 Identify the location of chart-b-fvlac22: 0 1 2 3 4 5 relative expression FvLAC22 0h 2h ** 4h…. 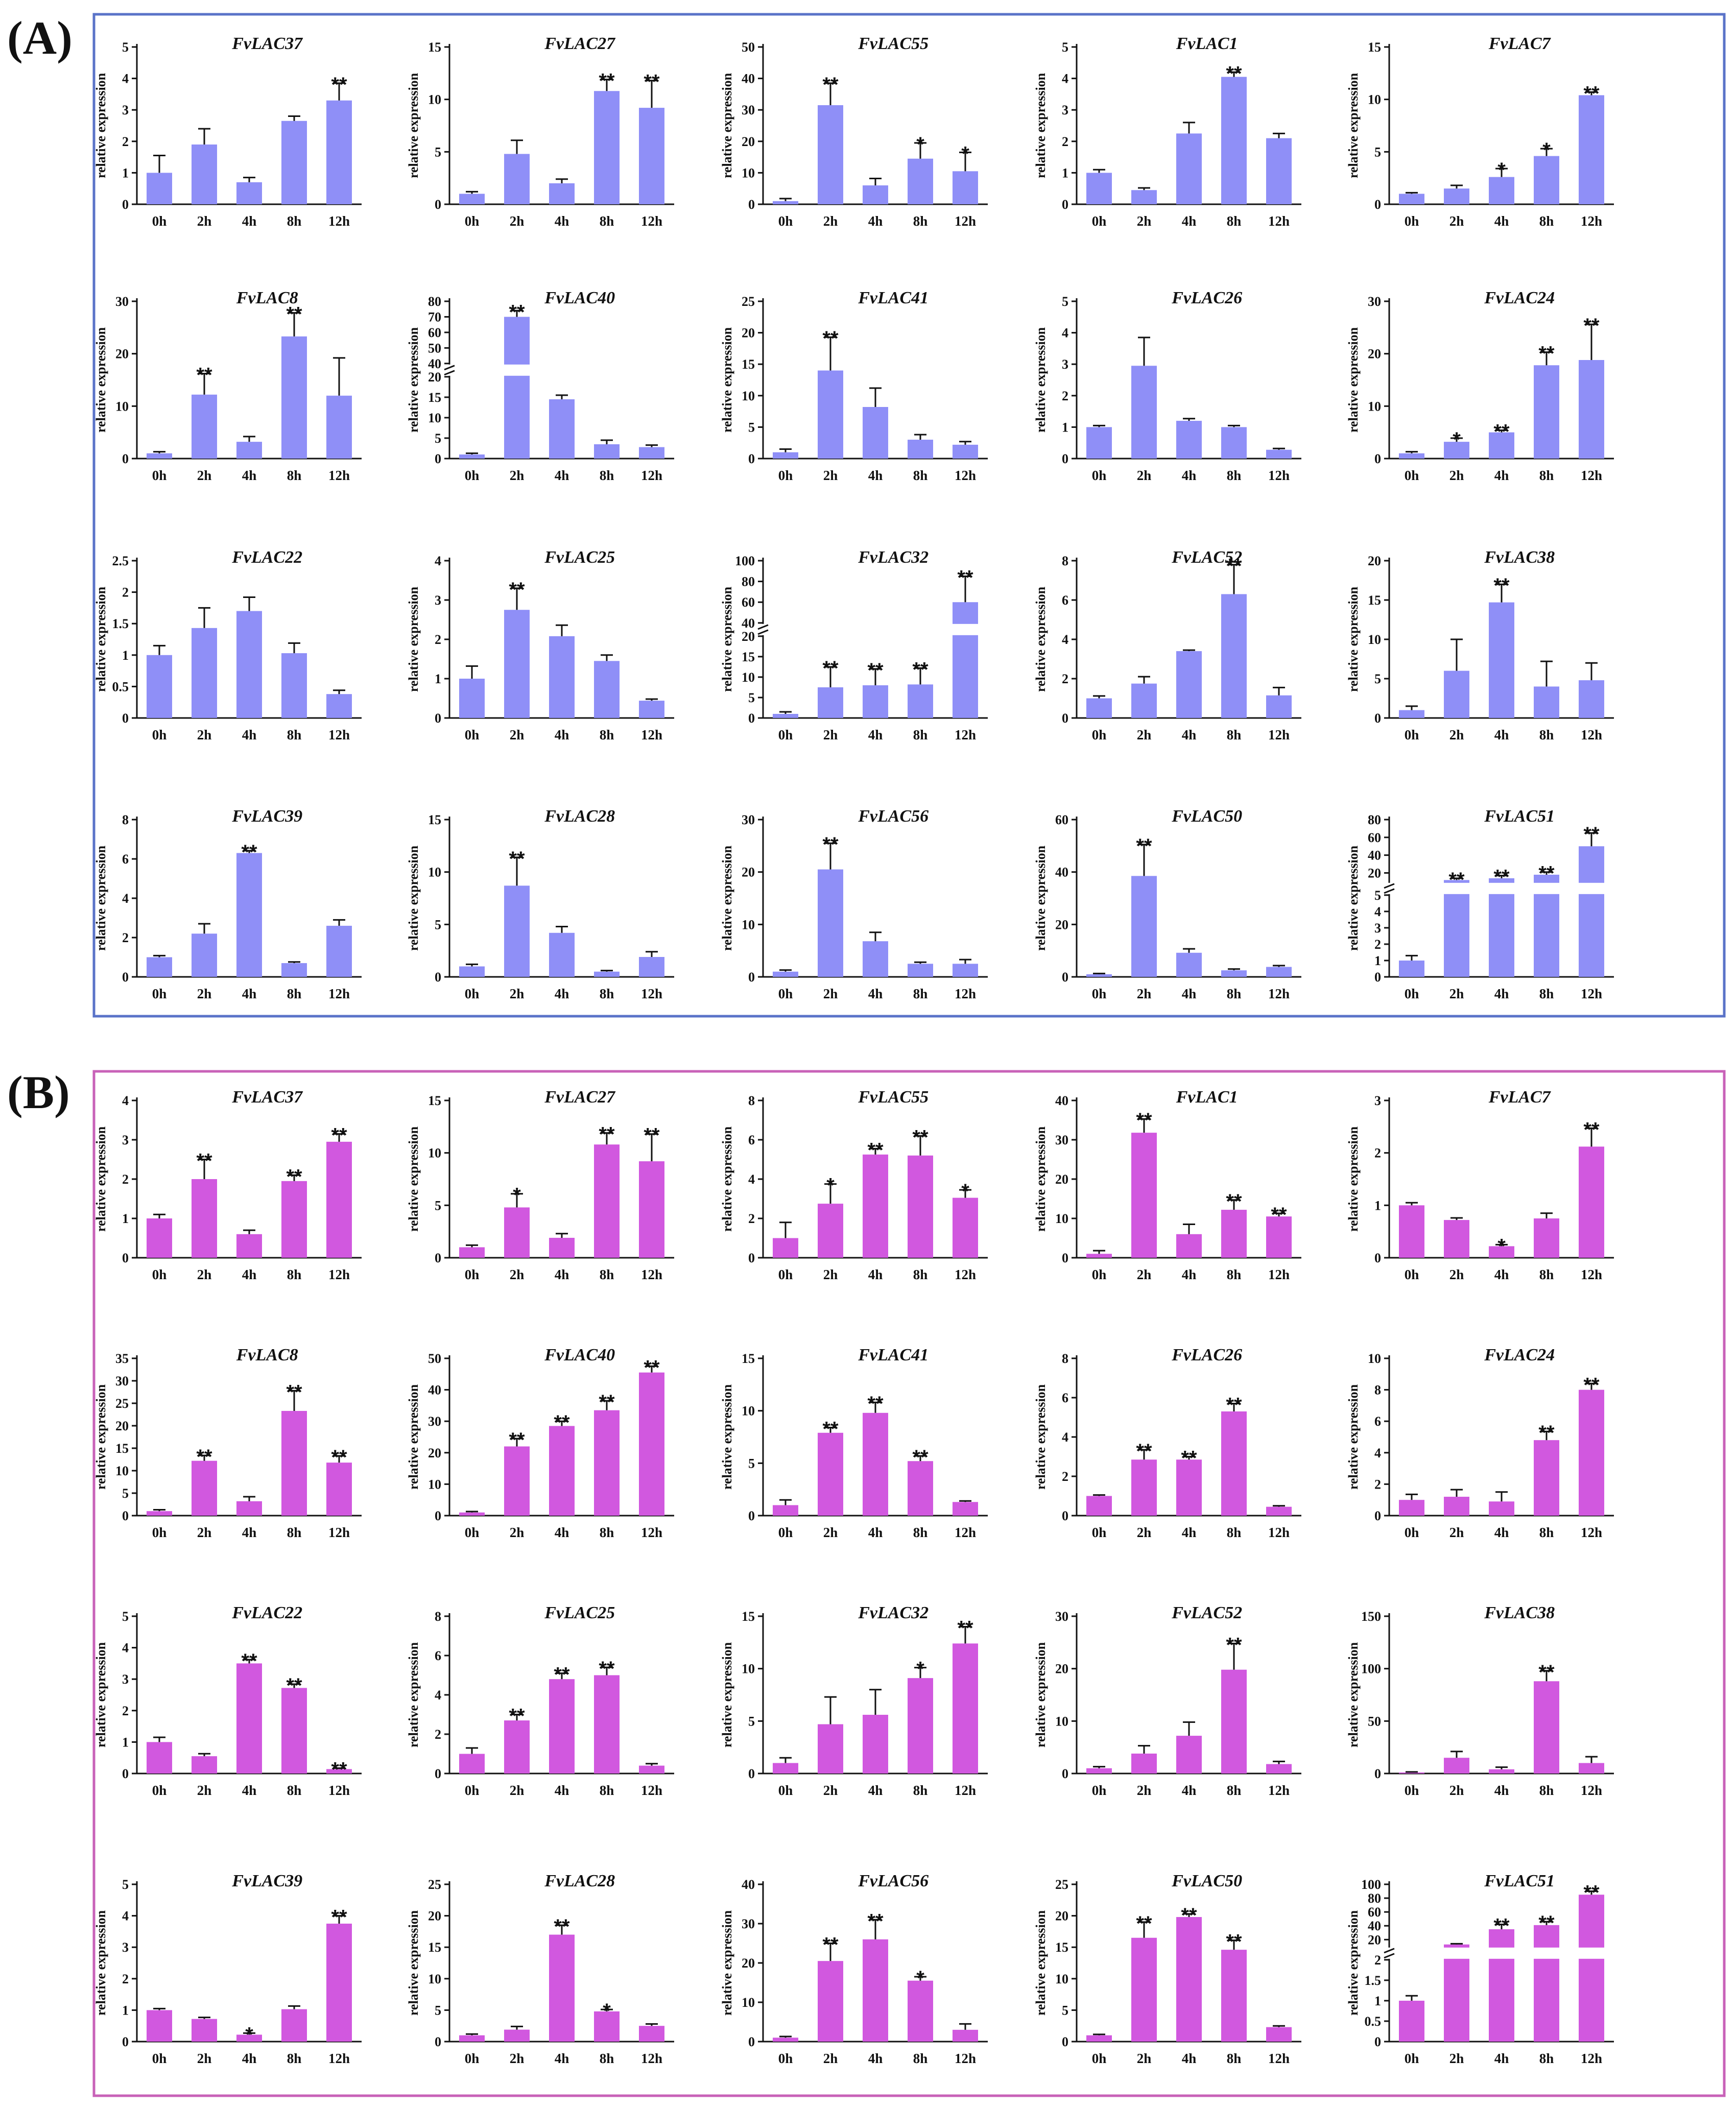
(228, 1700).